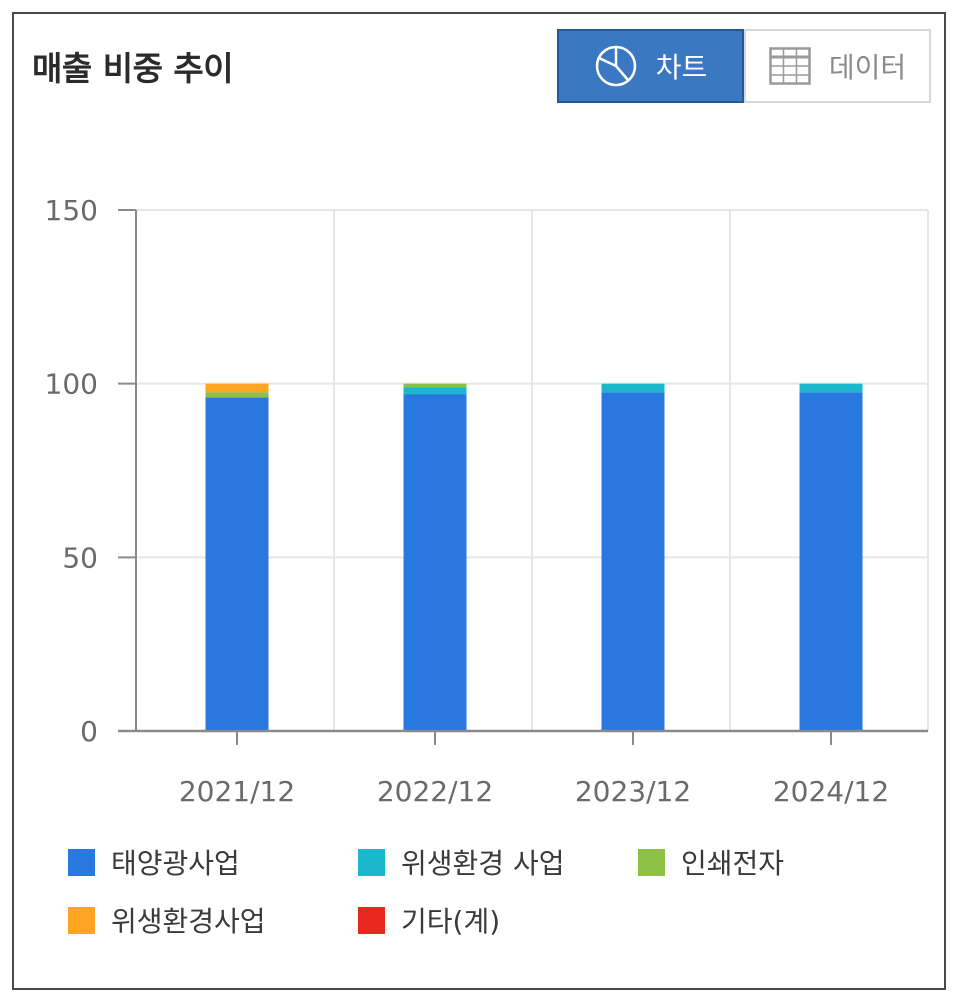  Describe the element at coordinates (790, 66) in the screenshot. I see `table-grid-icon` at that location.